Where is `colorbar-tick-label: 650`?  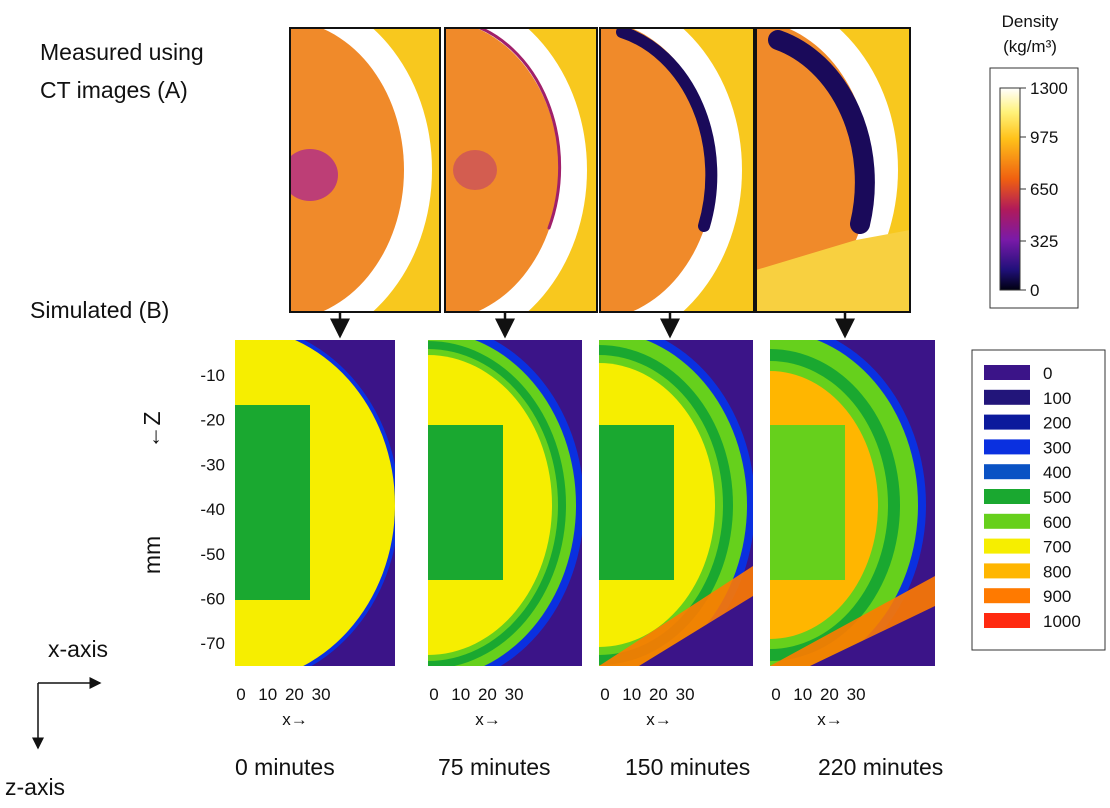
colorbar-tick-label: 650 is located at coordinates (1044, 189).